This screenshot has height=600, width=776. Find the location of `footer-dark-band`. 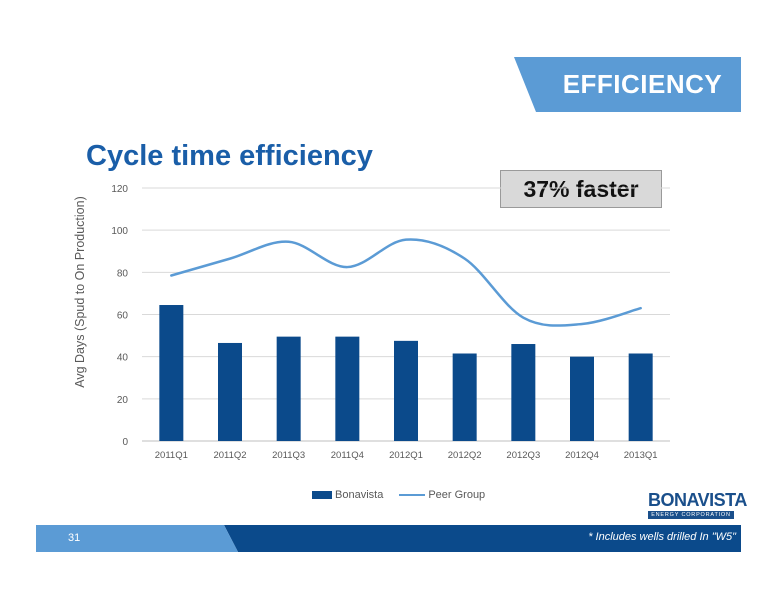

footer-dark-band is located at coordinates (482, 538).